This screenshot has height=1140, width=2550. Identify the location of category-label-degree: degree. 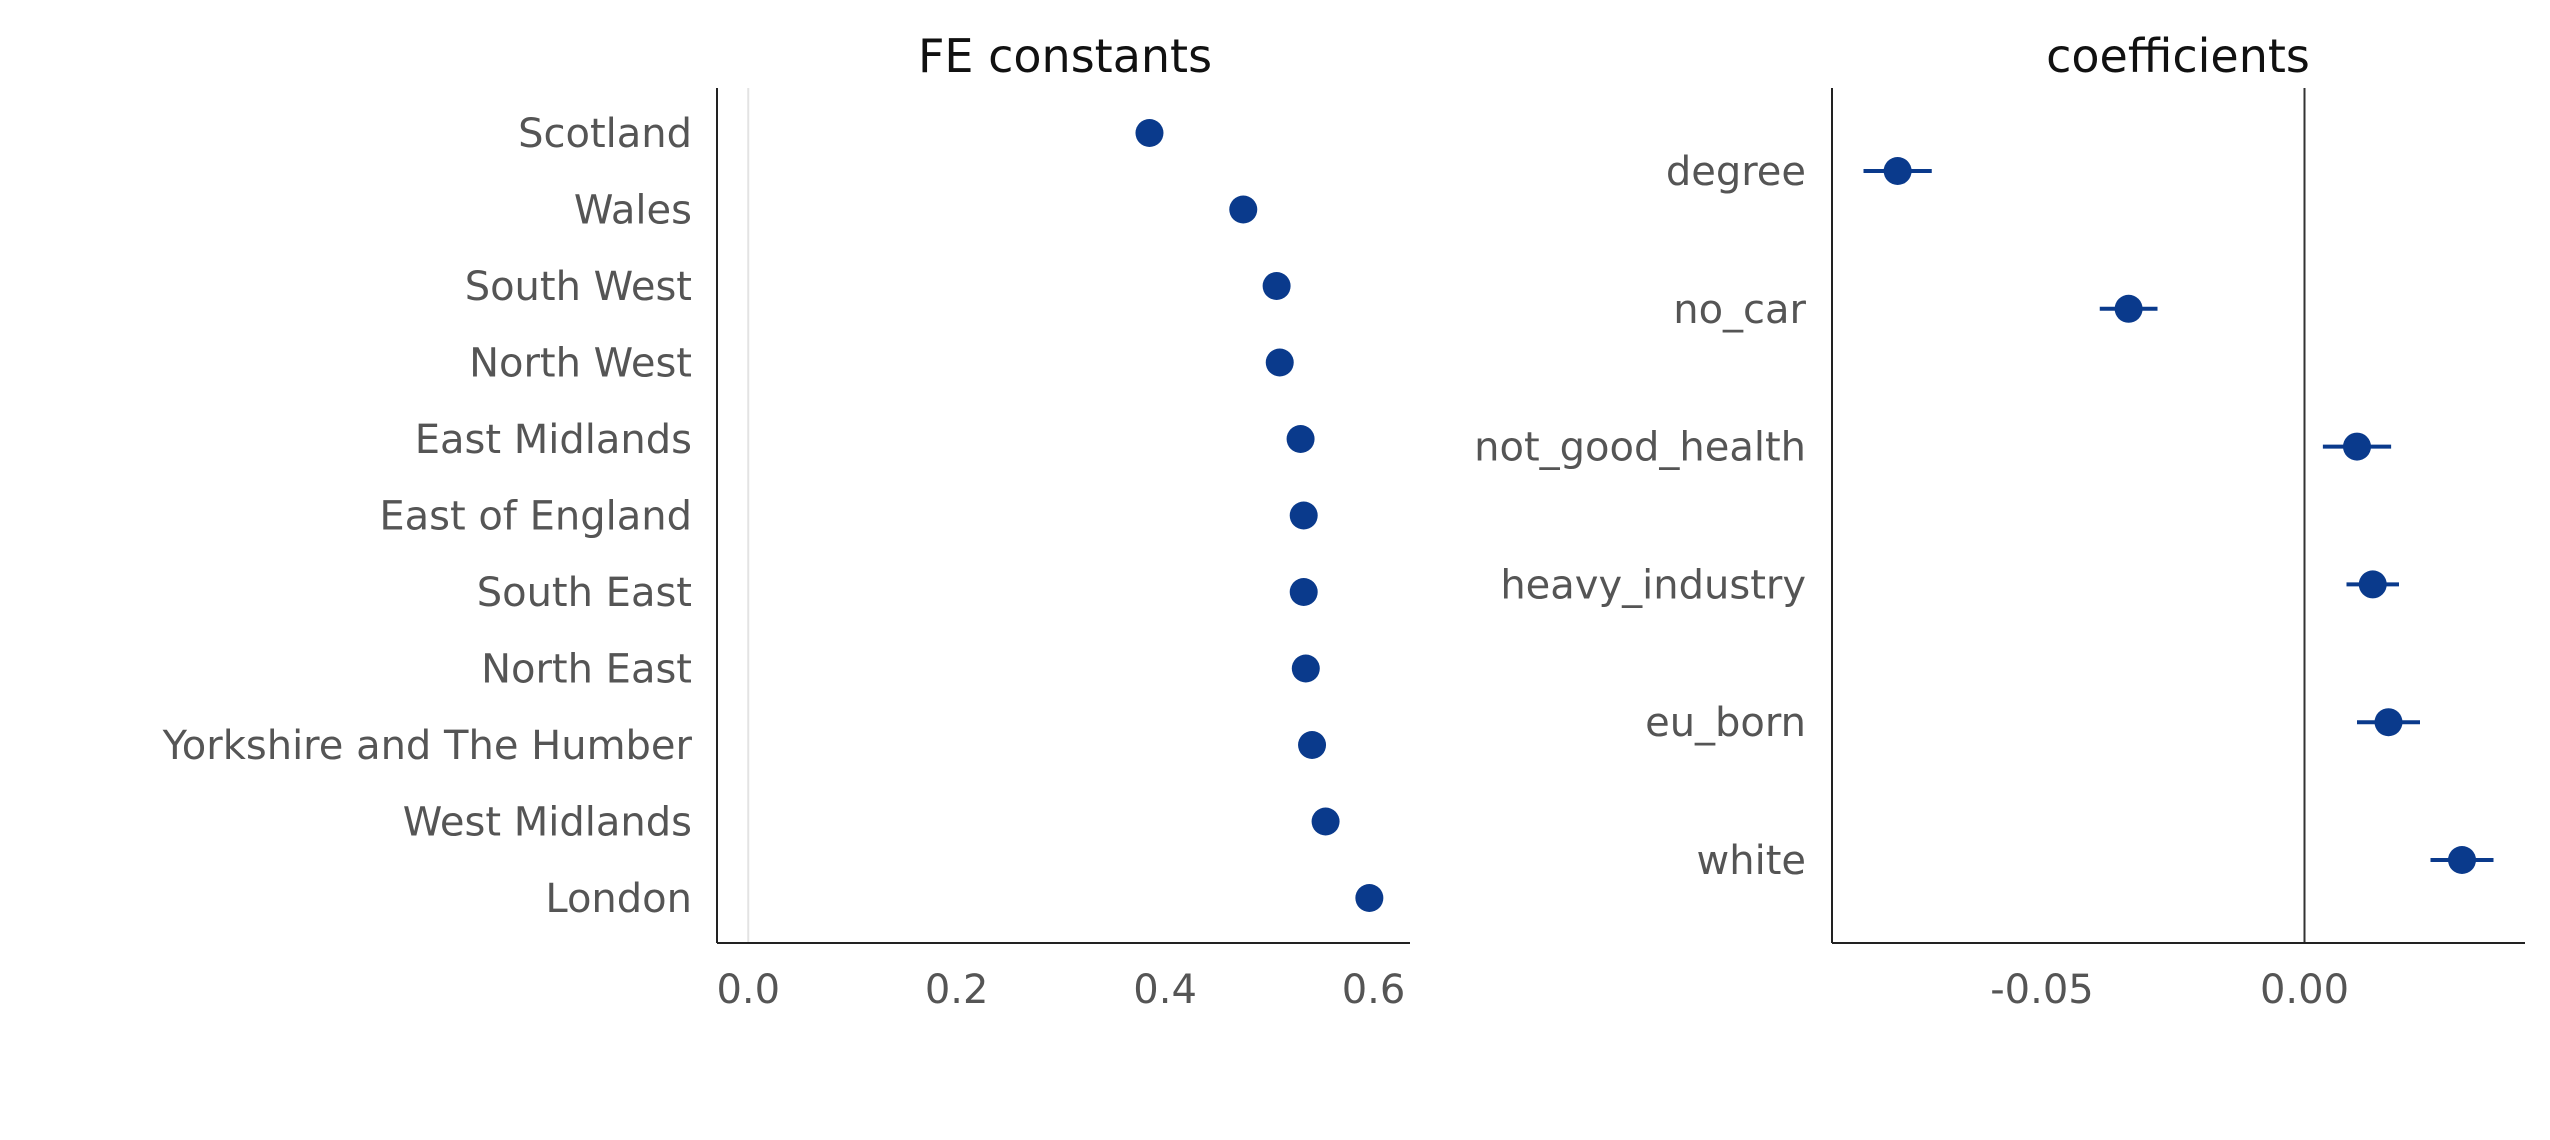
(1736, 172).